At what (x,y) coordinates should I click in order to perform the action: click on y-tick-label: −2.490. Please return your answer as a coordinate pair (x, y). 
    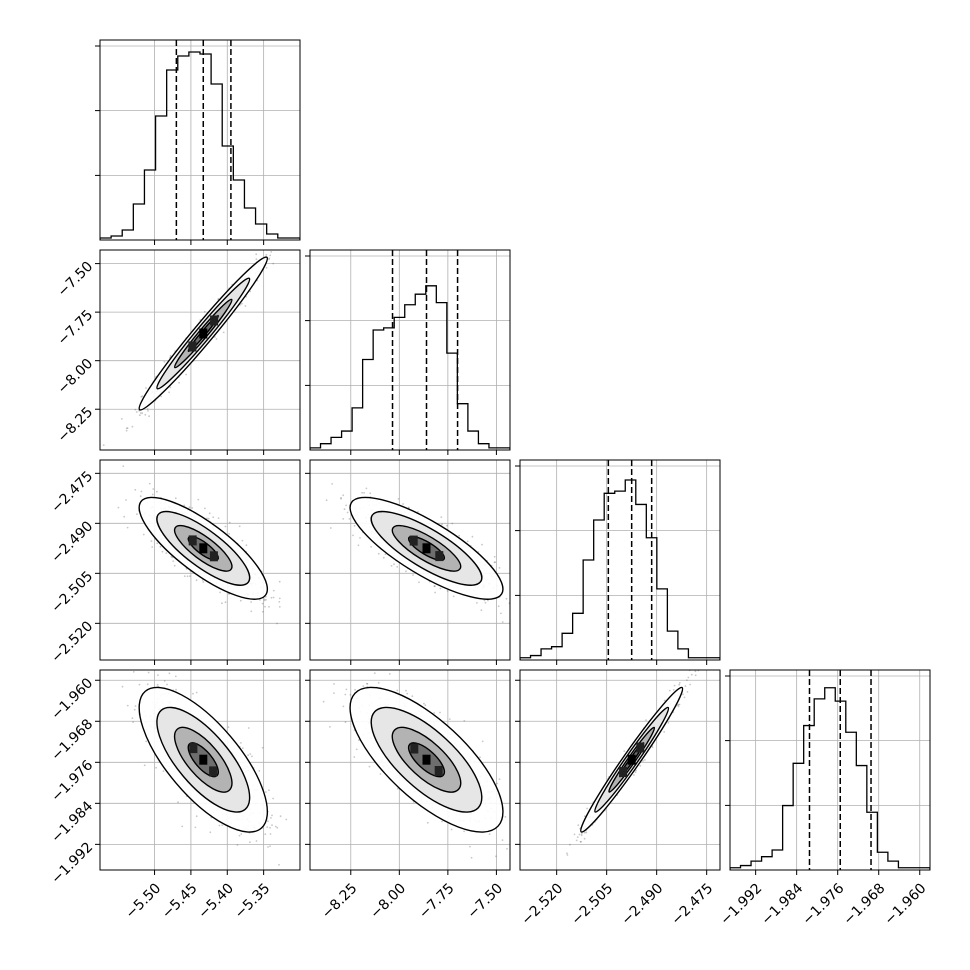
    Looking at the image, I should click on (72, 542).